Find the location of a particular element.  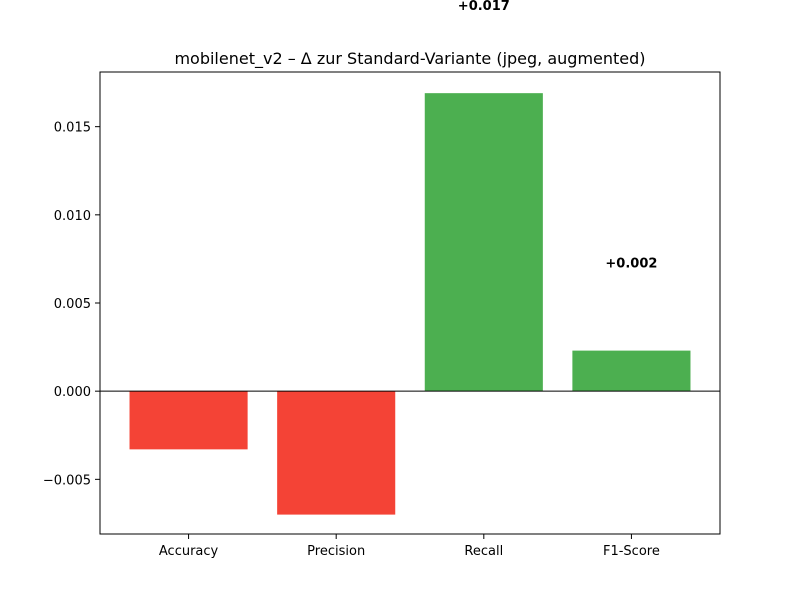

data-labels-group: +0.017 +0.002 is located at coordinates (558, 135).